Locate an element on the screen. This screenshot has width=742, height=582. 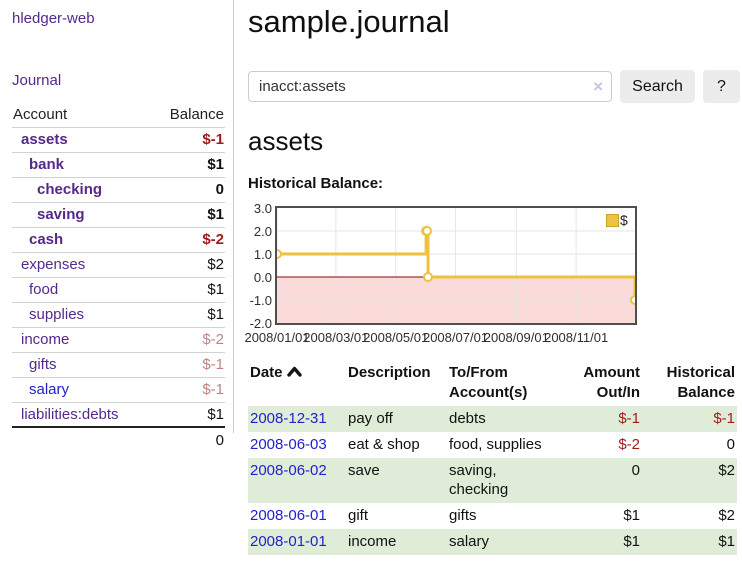
accounts-table-header: Account Balance is located at coordinates (118, 114).